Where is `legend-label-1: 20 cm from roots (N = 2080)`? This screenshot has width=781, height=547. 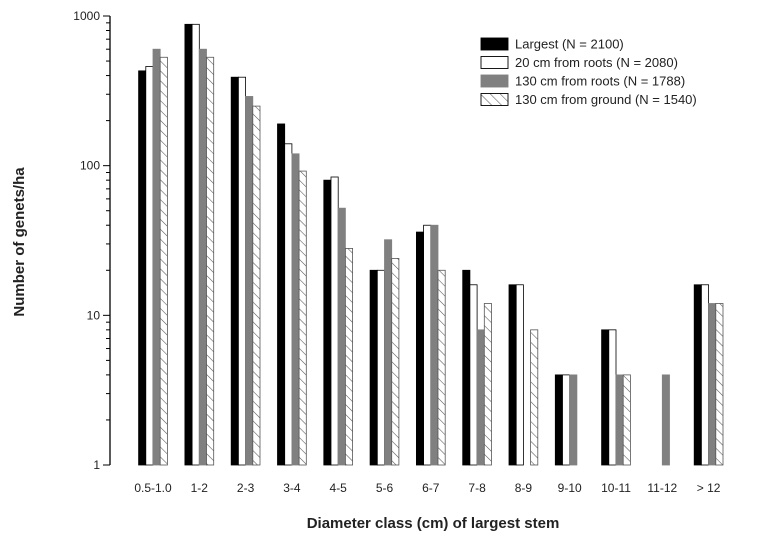
legend-label-1: 20 cm from roots (N = 2080) is located at coordinates (596, 62).